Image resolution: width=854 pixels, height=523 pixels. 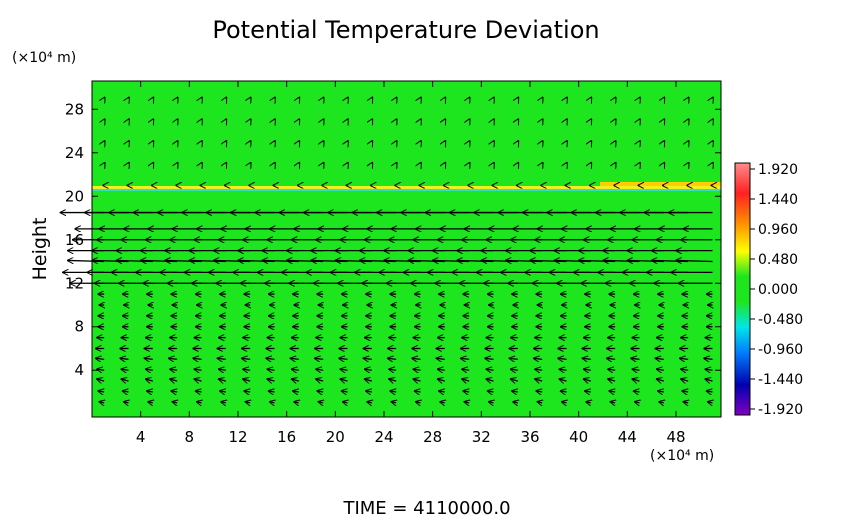 What do you see at coordinates (682, 456) in the screenshot?
I see `x-unit: (×10⁴ m)` at bounding box center [682, 456].